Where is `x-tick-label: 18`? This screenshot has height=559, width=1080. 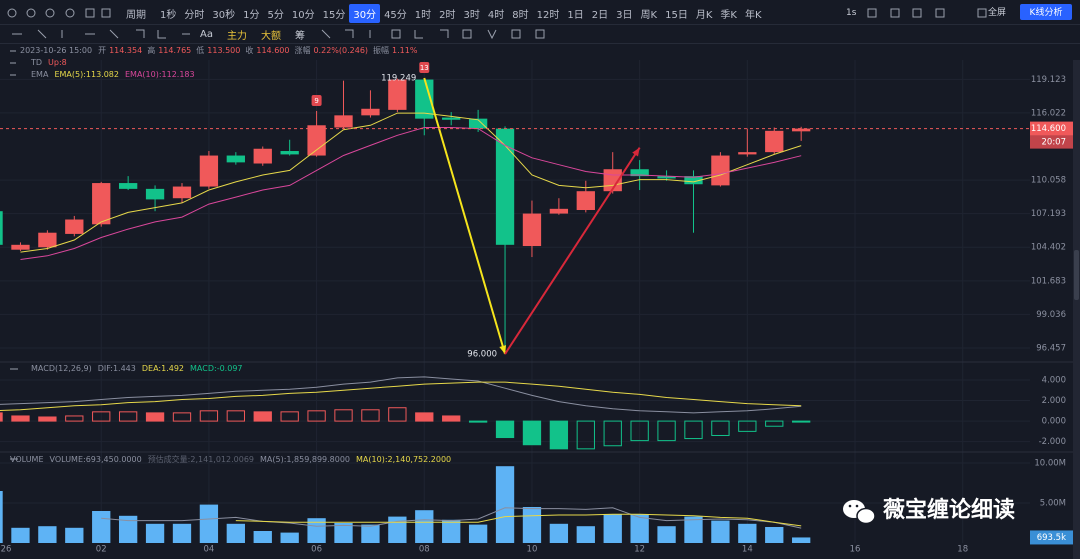
x-tick-label: 18 is located at coordinates (962, 550).